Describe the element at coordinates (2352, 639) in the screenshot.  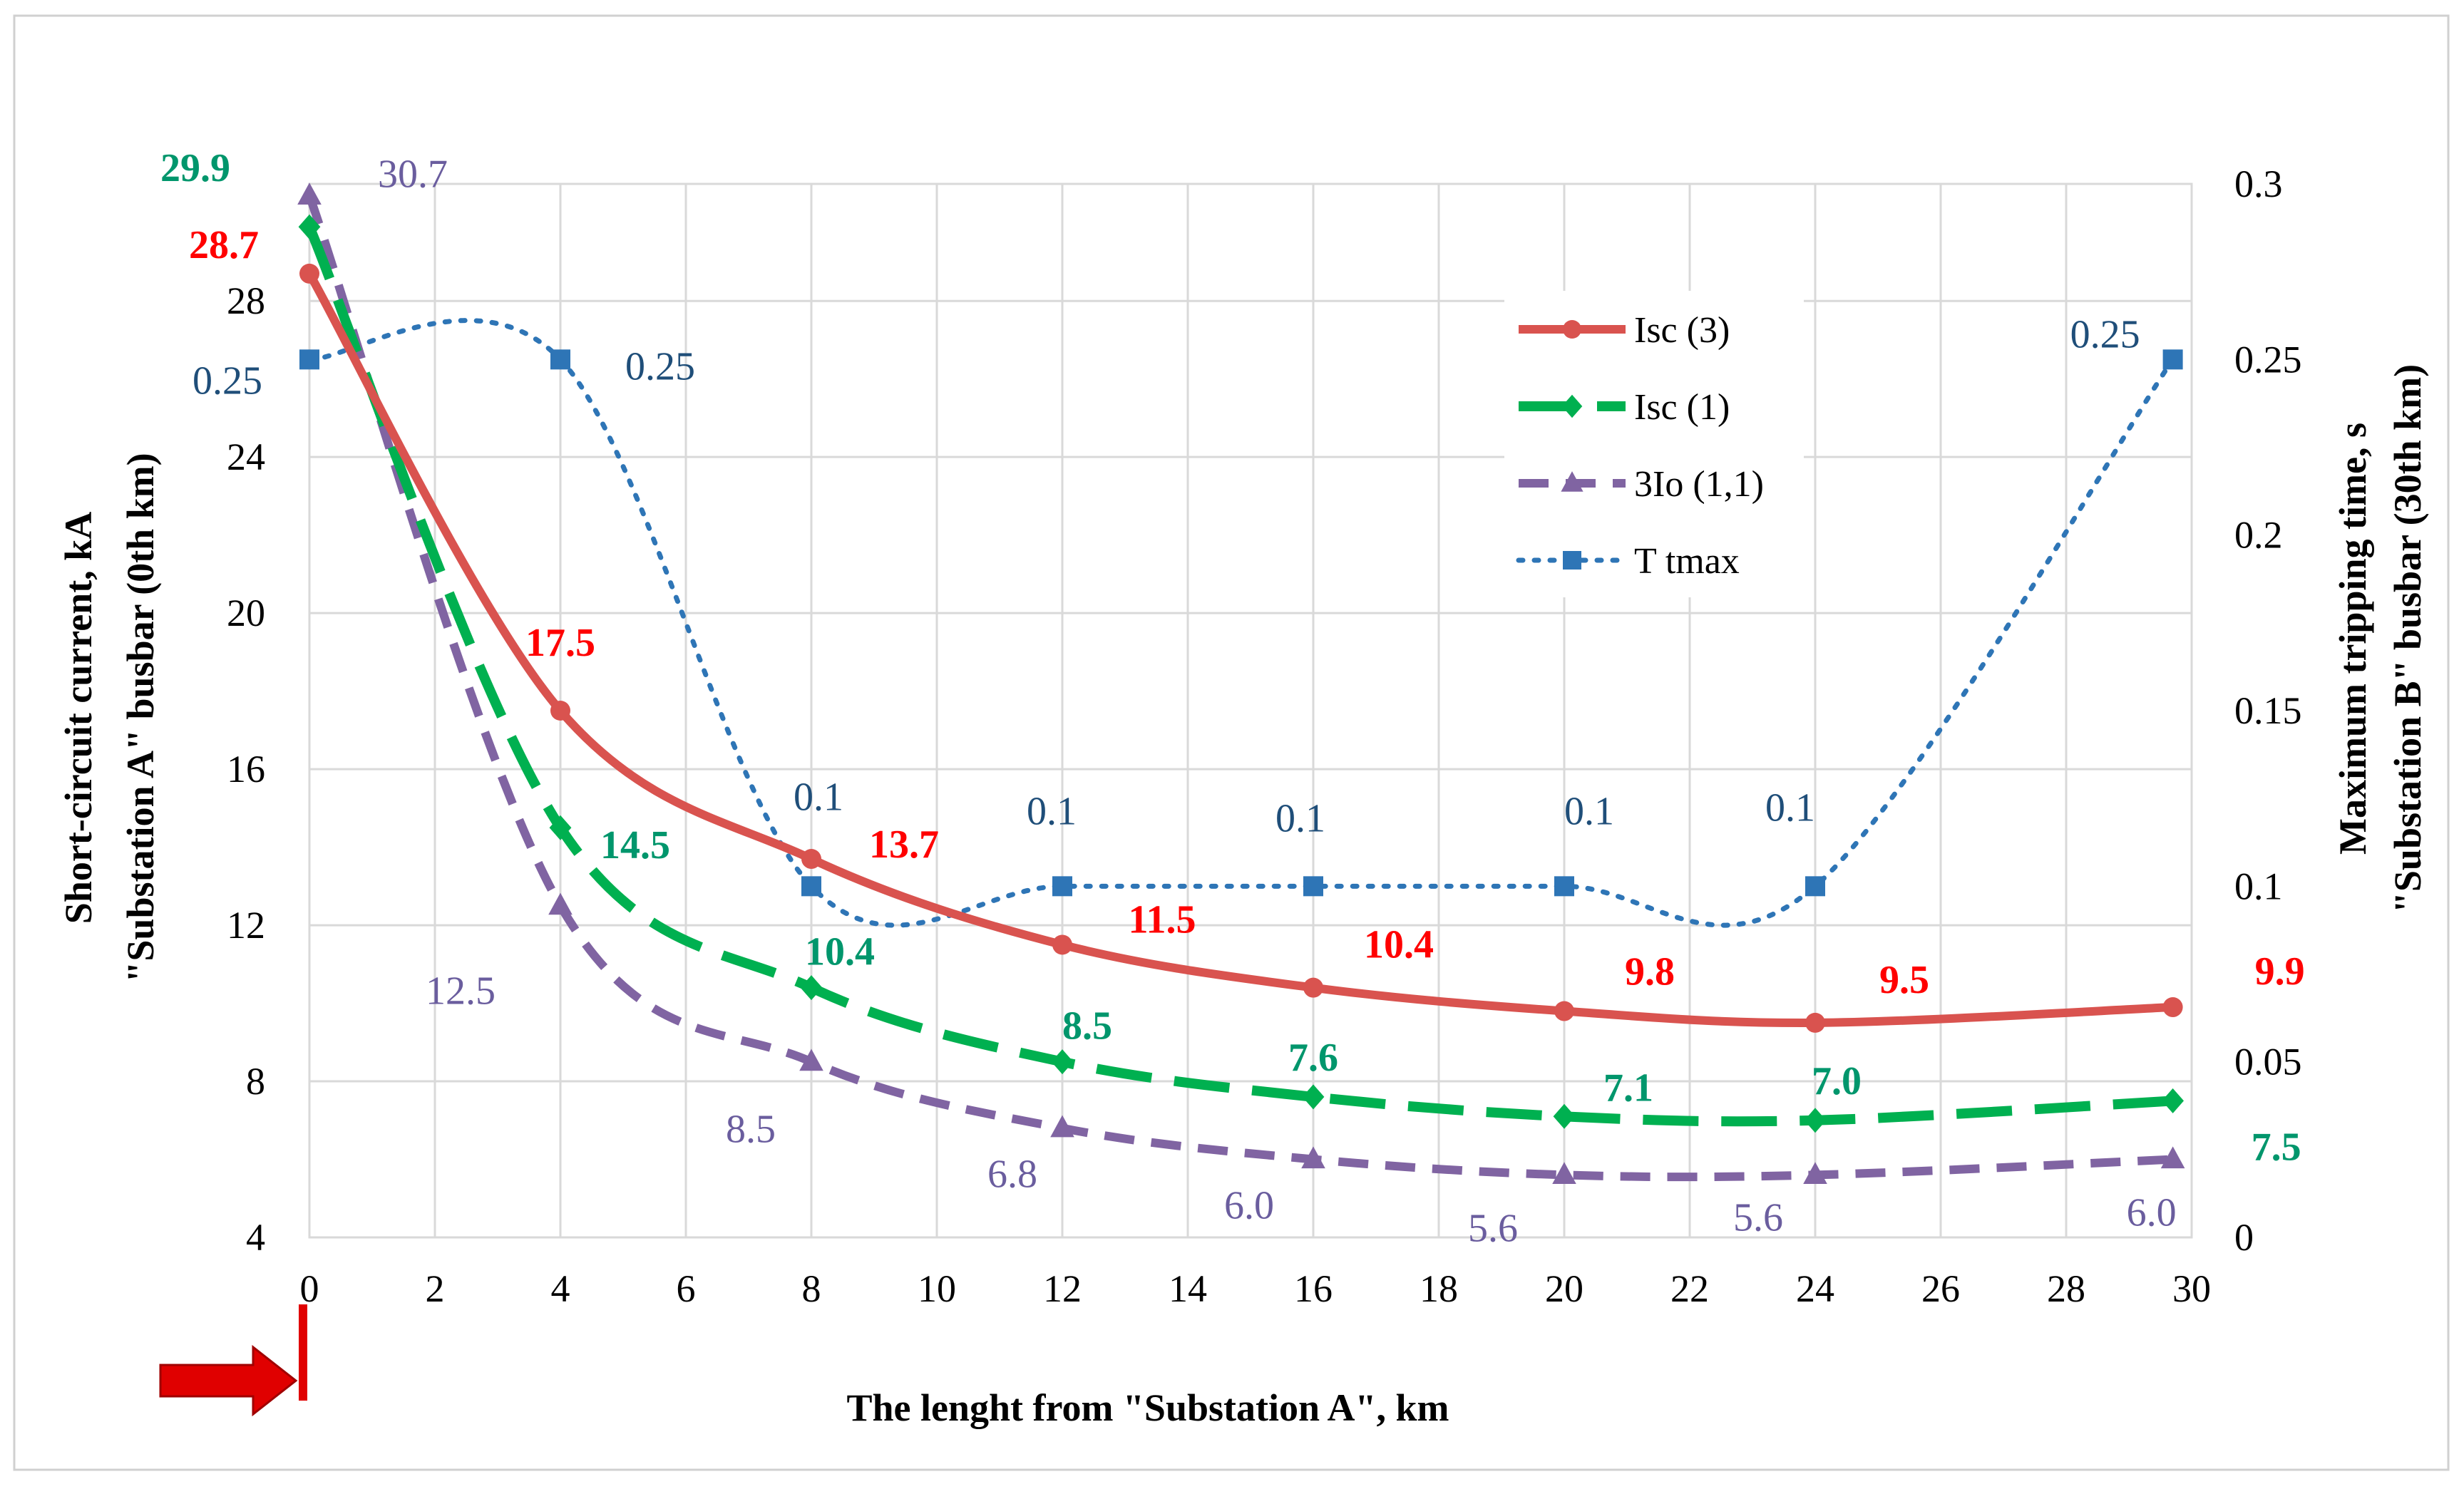
I see `y-right-axis-title-line1: Maximum tripping time, s` at that location.